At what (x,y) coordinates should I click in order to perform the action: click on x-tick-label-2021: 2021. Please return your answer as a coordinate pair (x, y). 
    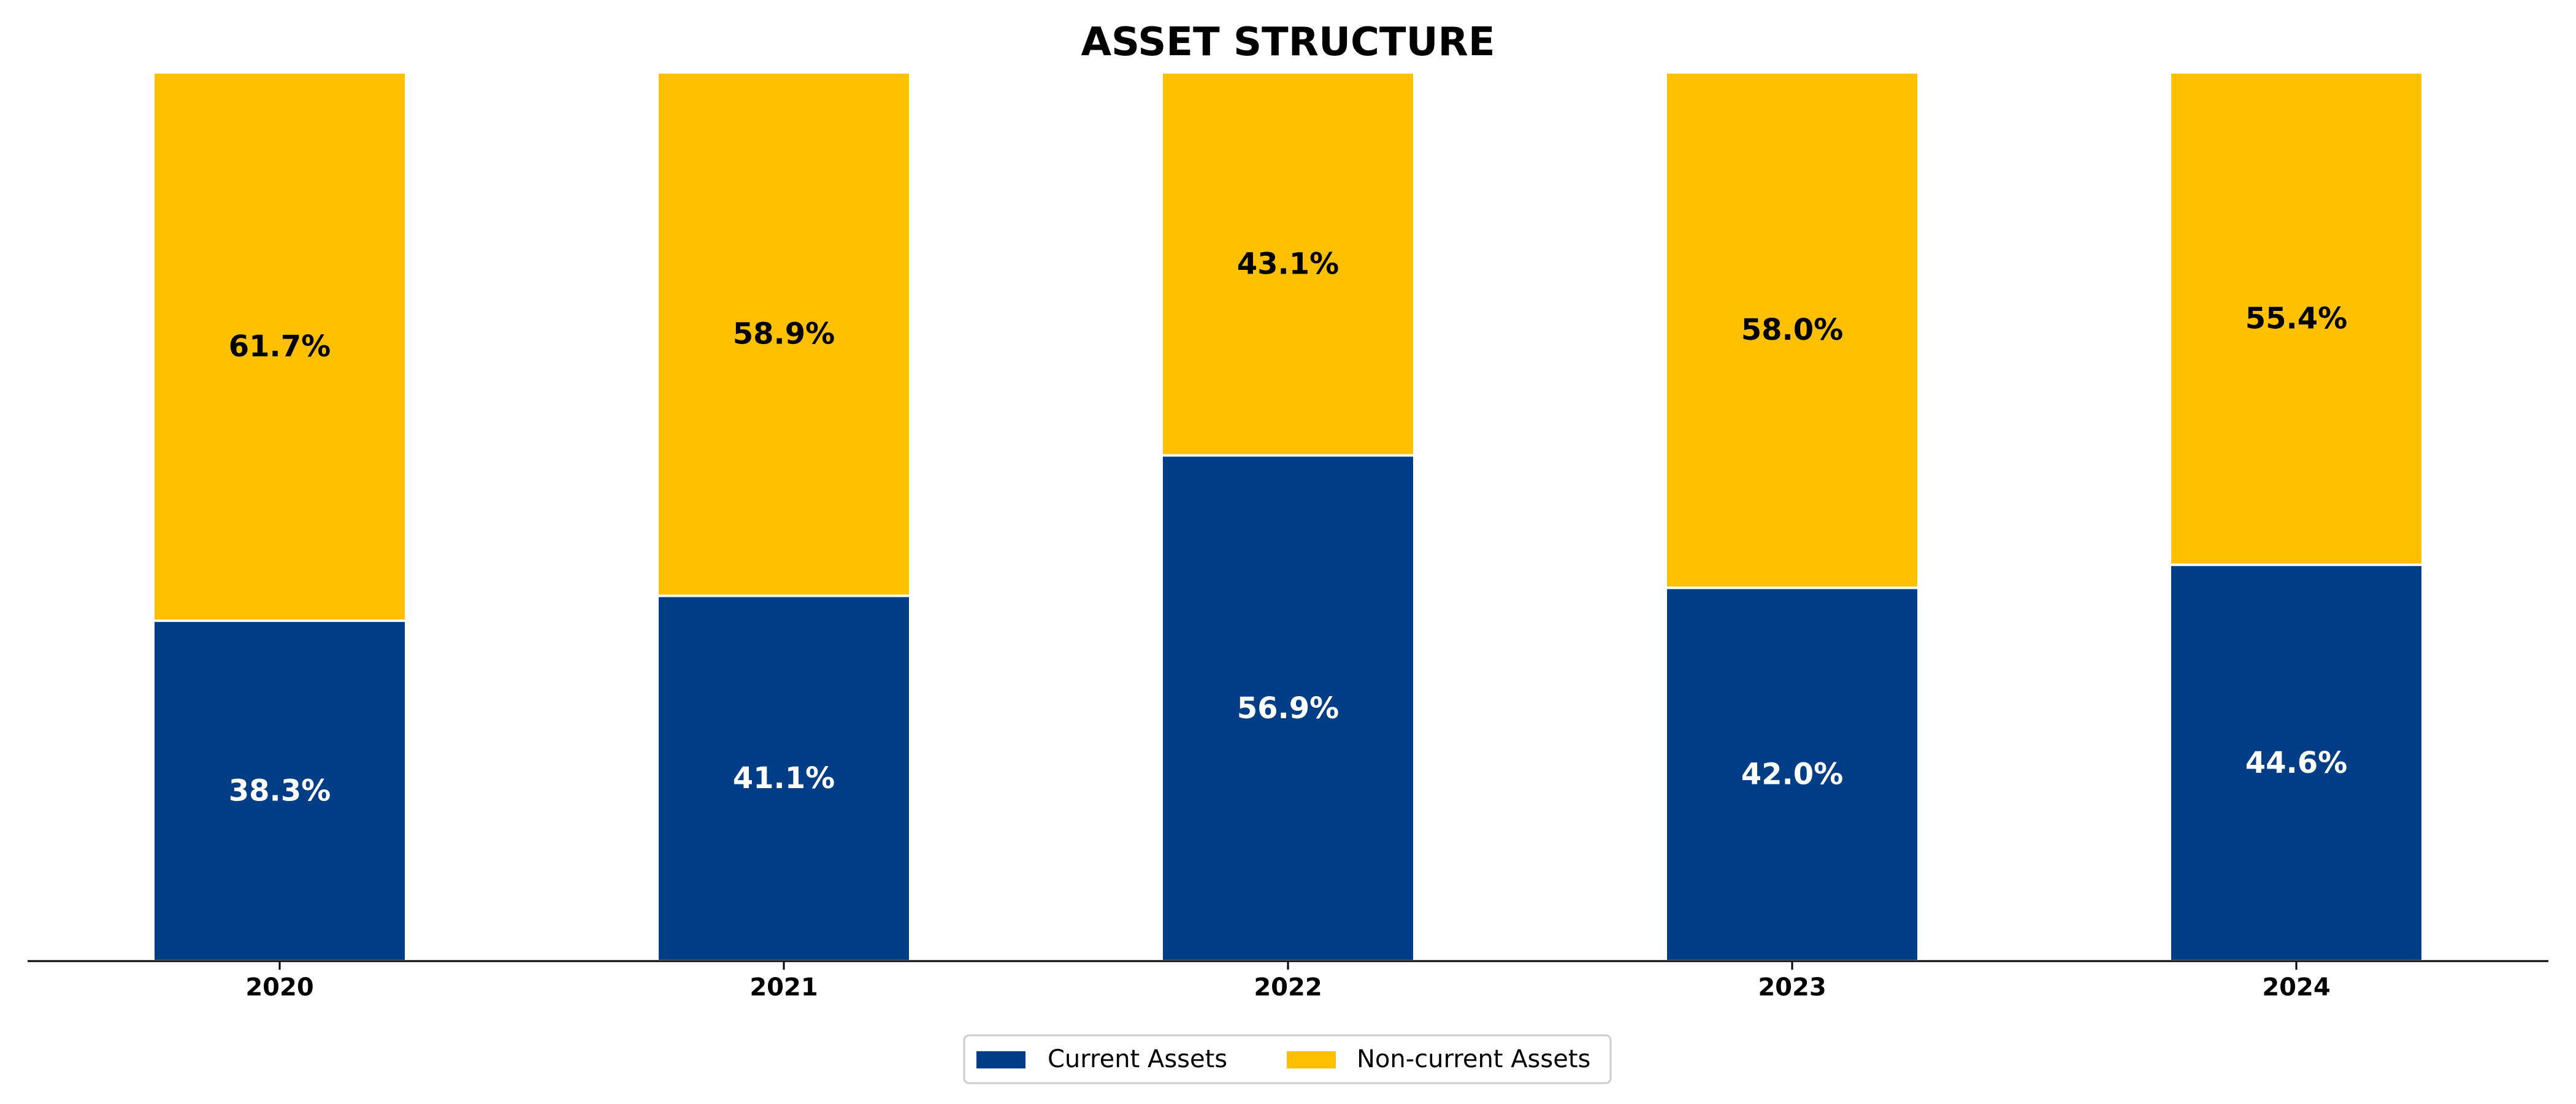
    Looking at the image, I should click on (783, 987).